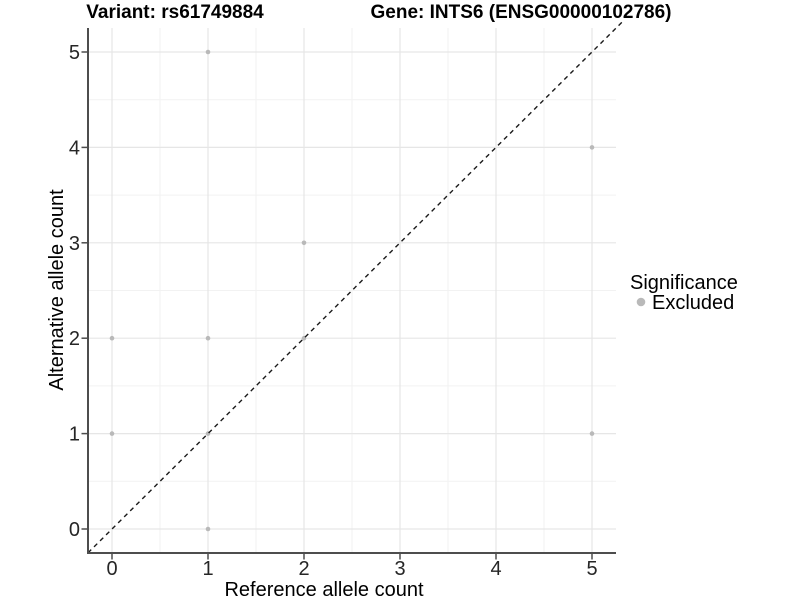  I want to click on x-tick-label: 2, so click(303, 569).